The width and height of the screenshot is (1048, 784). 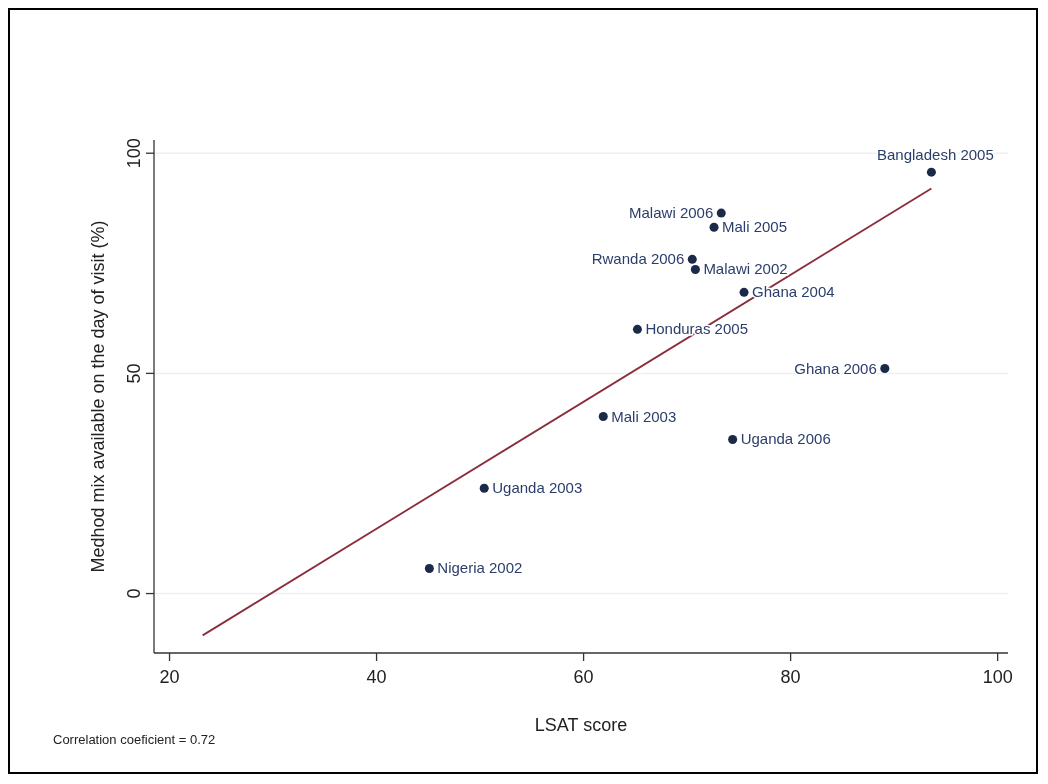 What do you see at coordinates (537, 488) in the screenshot?
I see `annotation: Uganda 2003` at bounding box center [537, 488].